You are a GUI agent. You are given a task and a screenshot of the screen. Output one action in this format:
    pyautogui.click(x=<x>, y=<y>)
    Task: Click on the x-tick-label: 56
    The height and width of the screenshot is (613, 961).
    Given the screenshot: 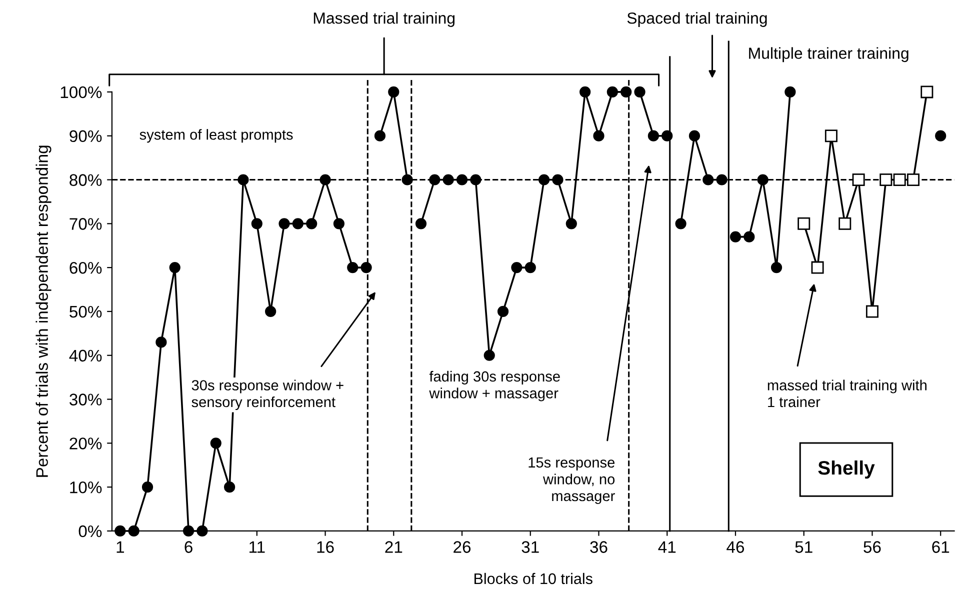 What is the action you would take?
    pyautogui.click(x=872, y=547)
    